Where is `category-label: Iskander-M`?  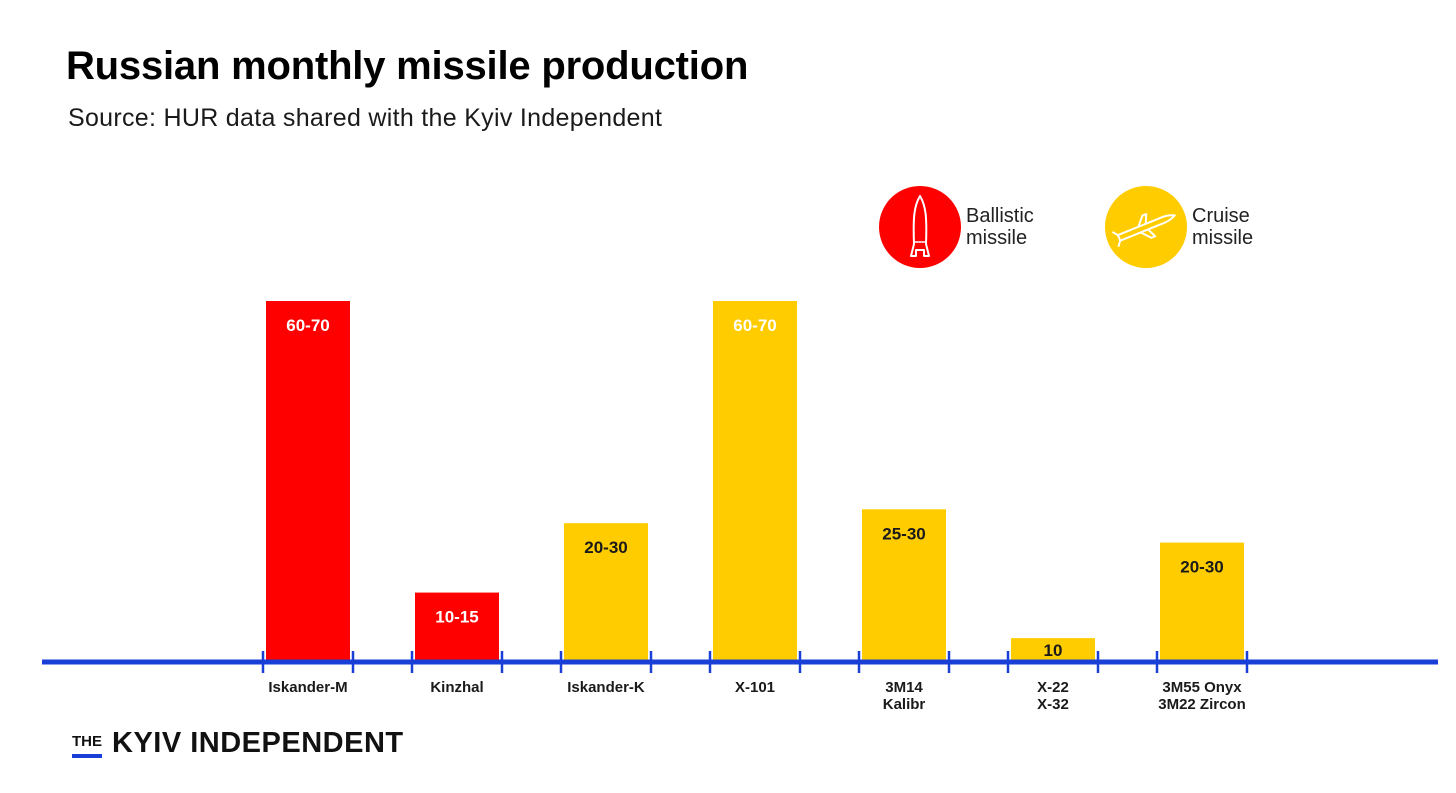 category-label: Iskander-M is located at coordinates (307, 687).